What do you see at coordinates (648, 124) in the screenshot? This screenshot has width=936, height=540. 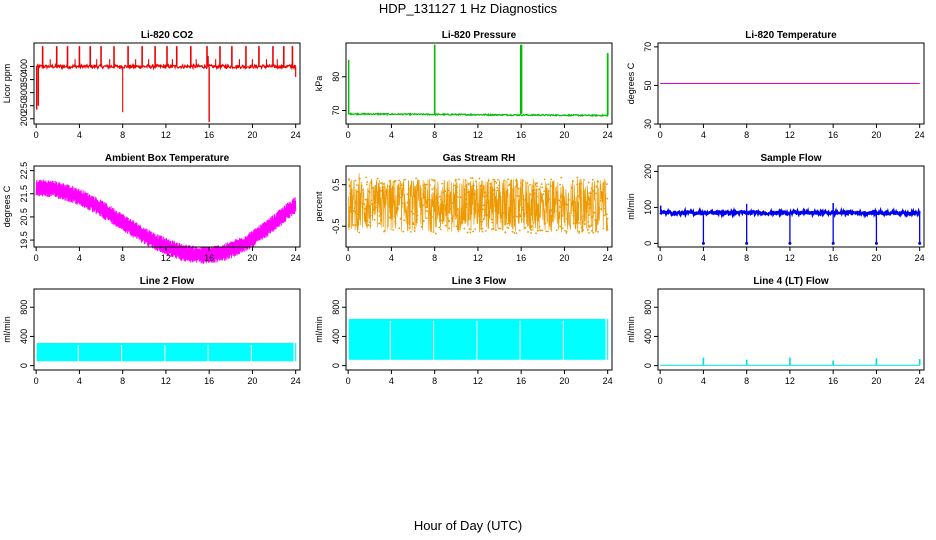 I see `y-tick-label: 30` at bounding box center [648, 124].